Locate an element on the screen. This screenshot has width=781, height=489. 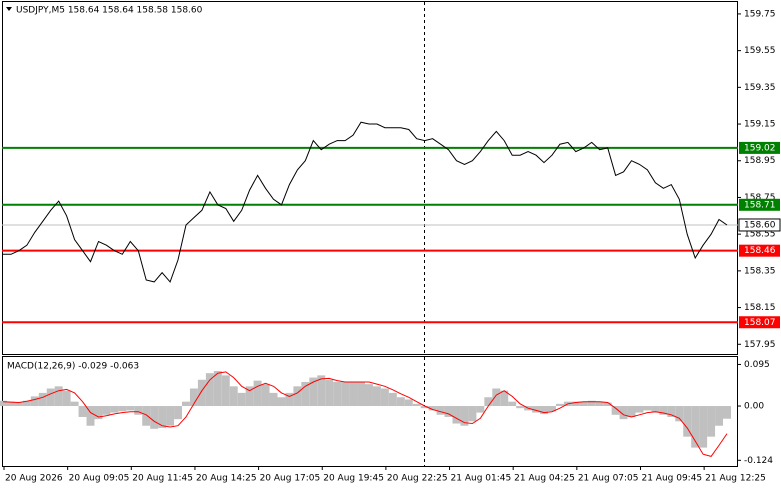
x-tick-label: 20 Aug 19:45 is located at coordinates (353, 479).